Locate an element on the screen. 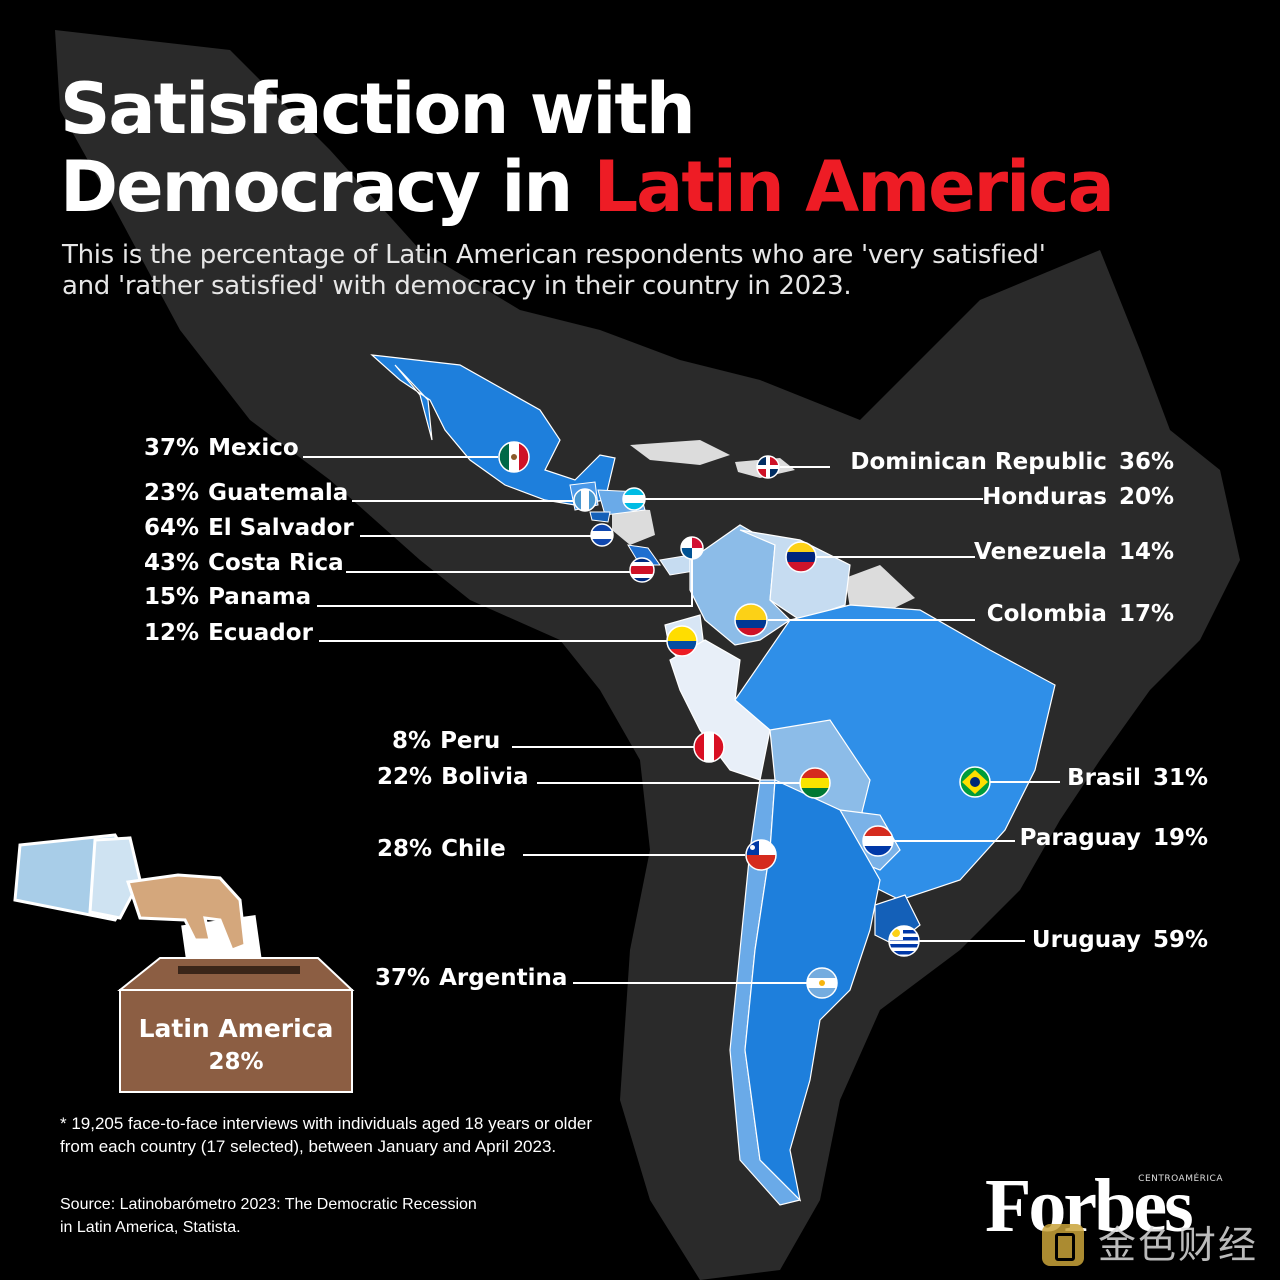 The image size is (1280, 1280). label-argentina: 37% Argentina is located at coordinates (471, 978).